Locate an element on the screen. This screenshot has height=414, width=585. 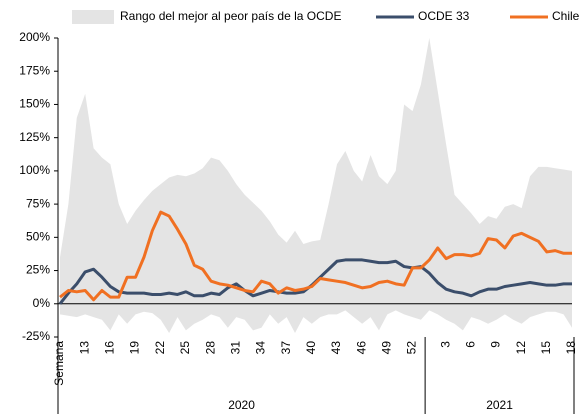
x-tick-label: 46 is located at coordinates (361, 348).